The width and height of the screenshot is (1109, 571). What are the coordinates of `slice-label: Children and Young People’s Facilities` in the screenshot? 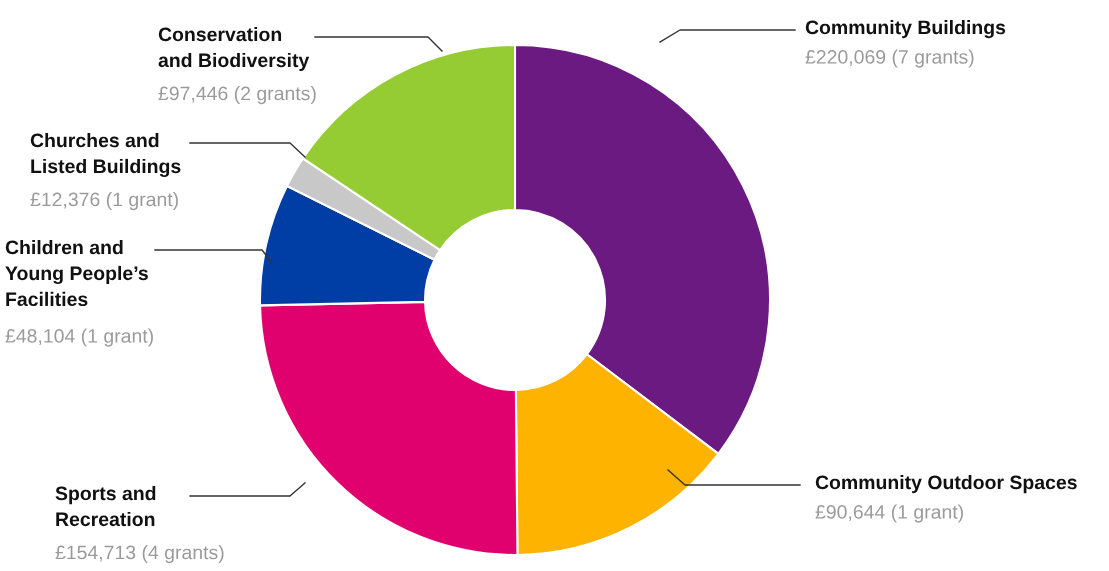 It's located at (76, 273).